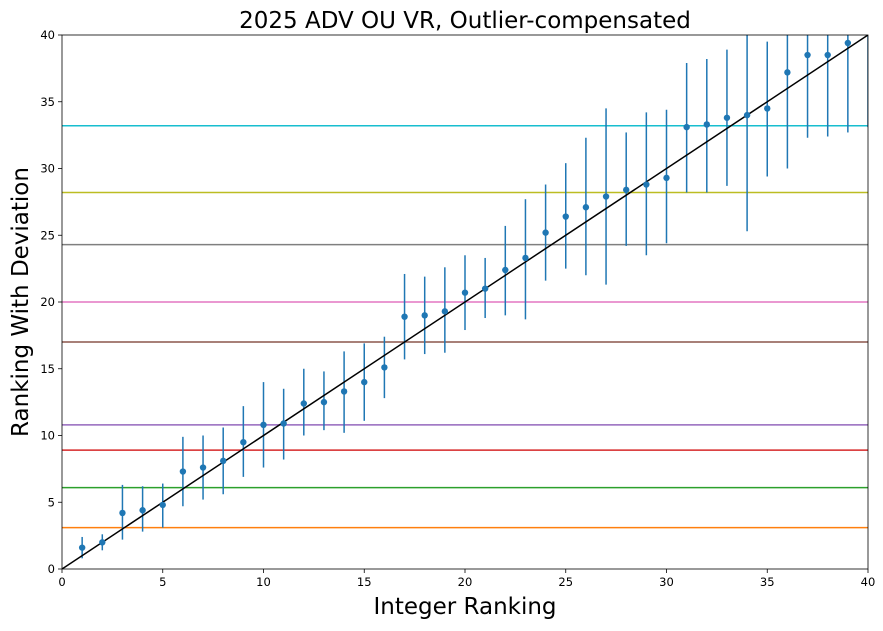  What do you see at coordinates (162, 582) in the screenshot?
I see `x-tick-label: 5` at bounding box center [162, 582].